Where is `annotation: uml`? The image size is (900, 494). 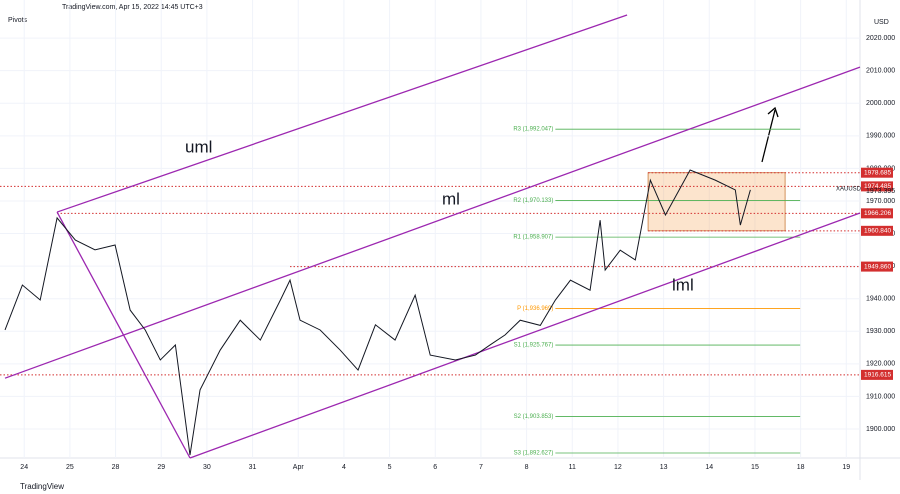
annotation: uml is located at coordinates (198, 146).